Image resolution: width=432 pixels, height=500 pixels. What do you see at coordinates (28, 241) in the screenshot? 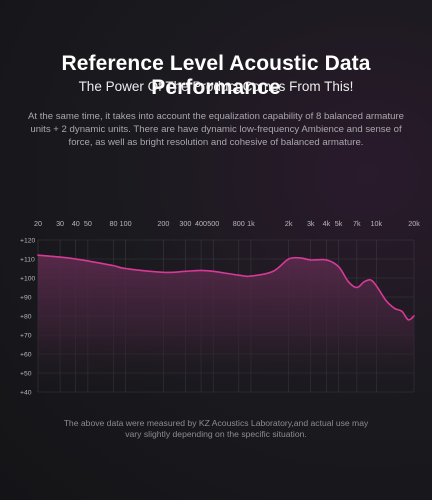
I see `y-tick-label-0: +120` at bounding box center [28, 241].